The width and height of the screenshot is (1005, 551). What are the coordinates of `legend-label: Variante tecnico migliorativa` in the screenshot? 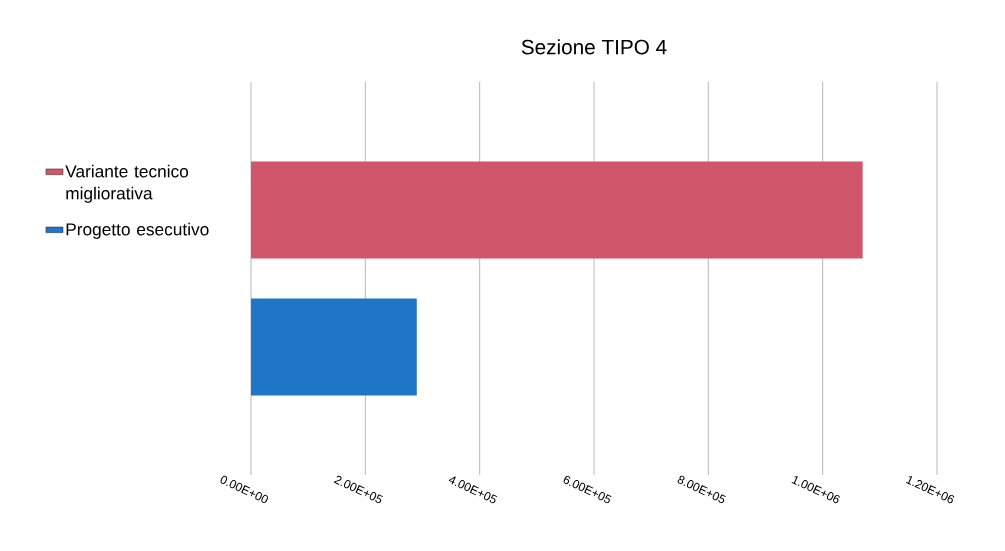 It's located at (127, 183).